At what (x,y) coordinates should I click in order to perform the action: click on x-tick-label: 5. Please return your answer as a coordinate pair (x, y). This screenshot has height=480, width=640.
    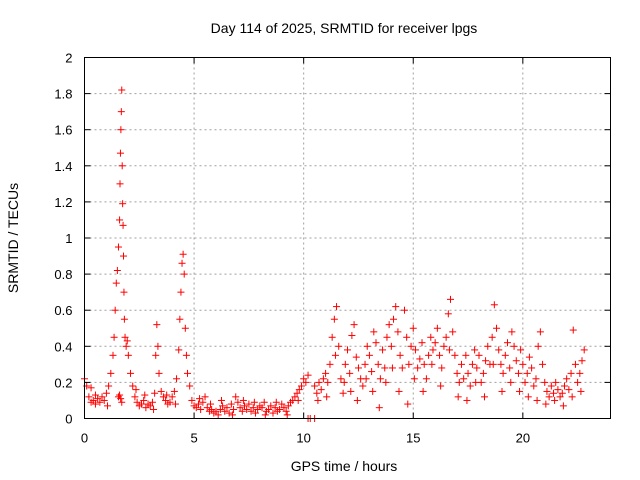
    Looking at the image, I should click on (193, 438).